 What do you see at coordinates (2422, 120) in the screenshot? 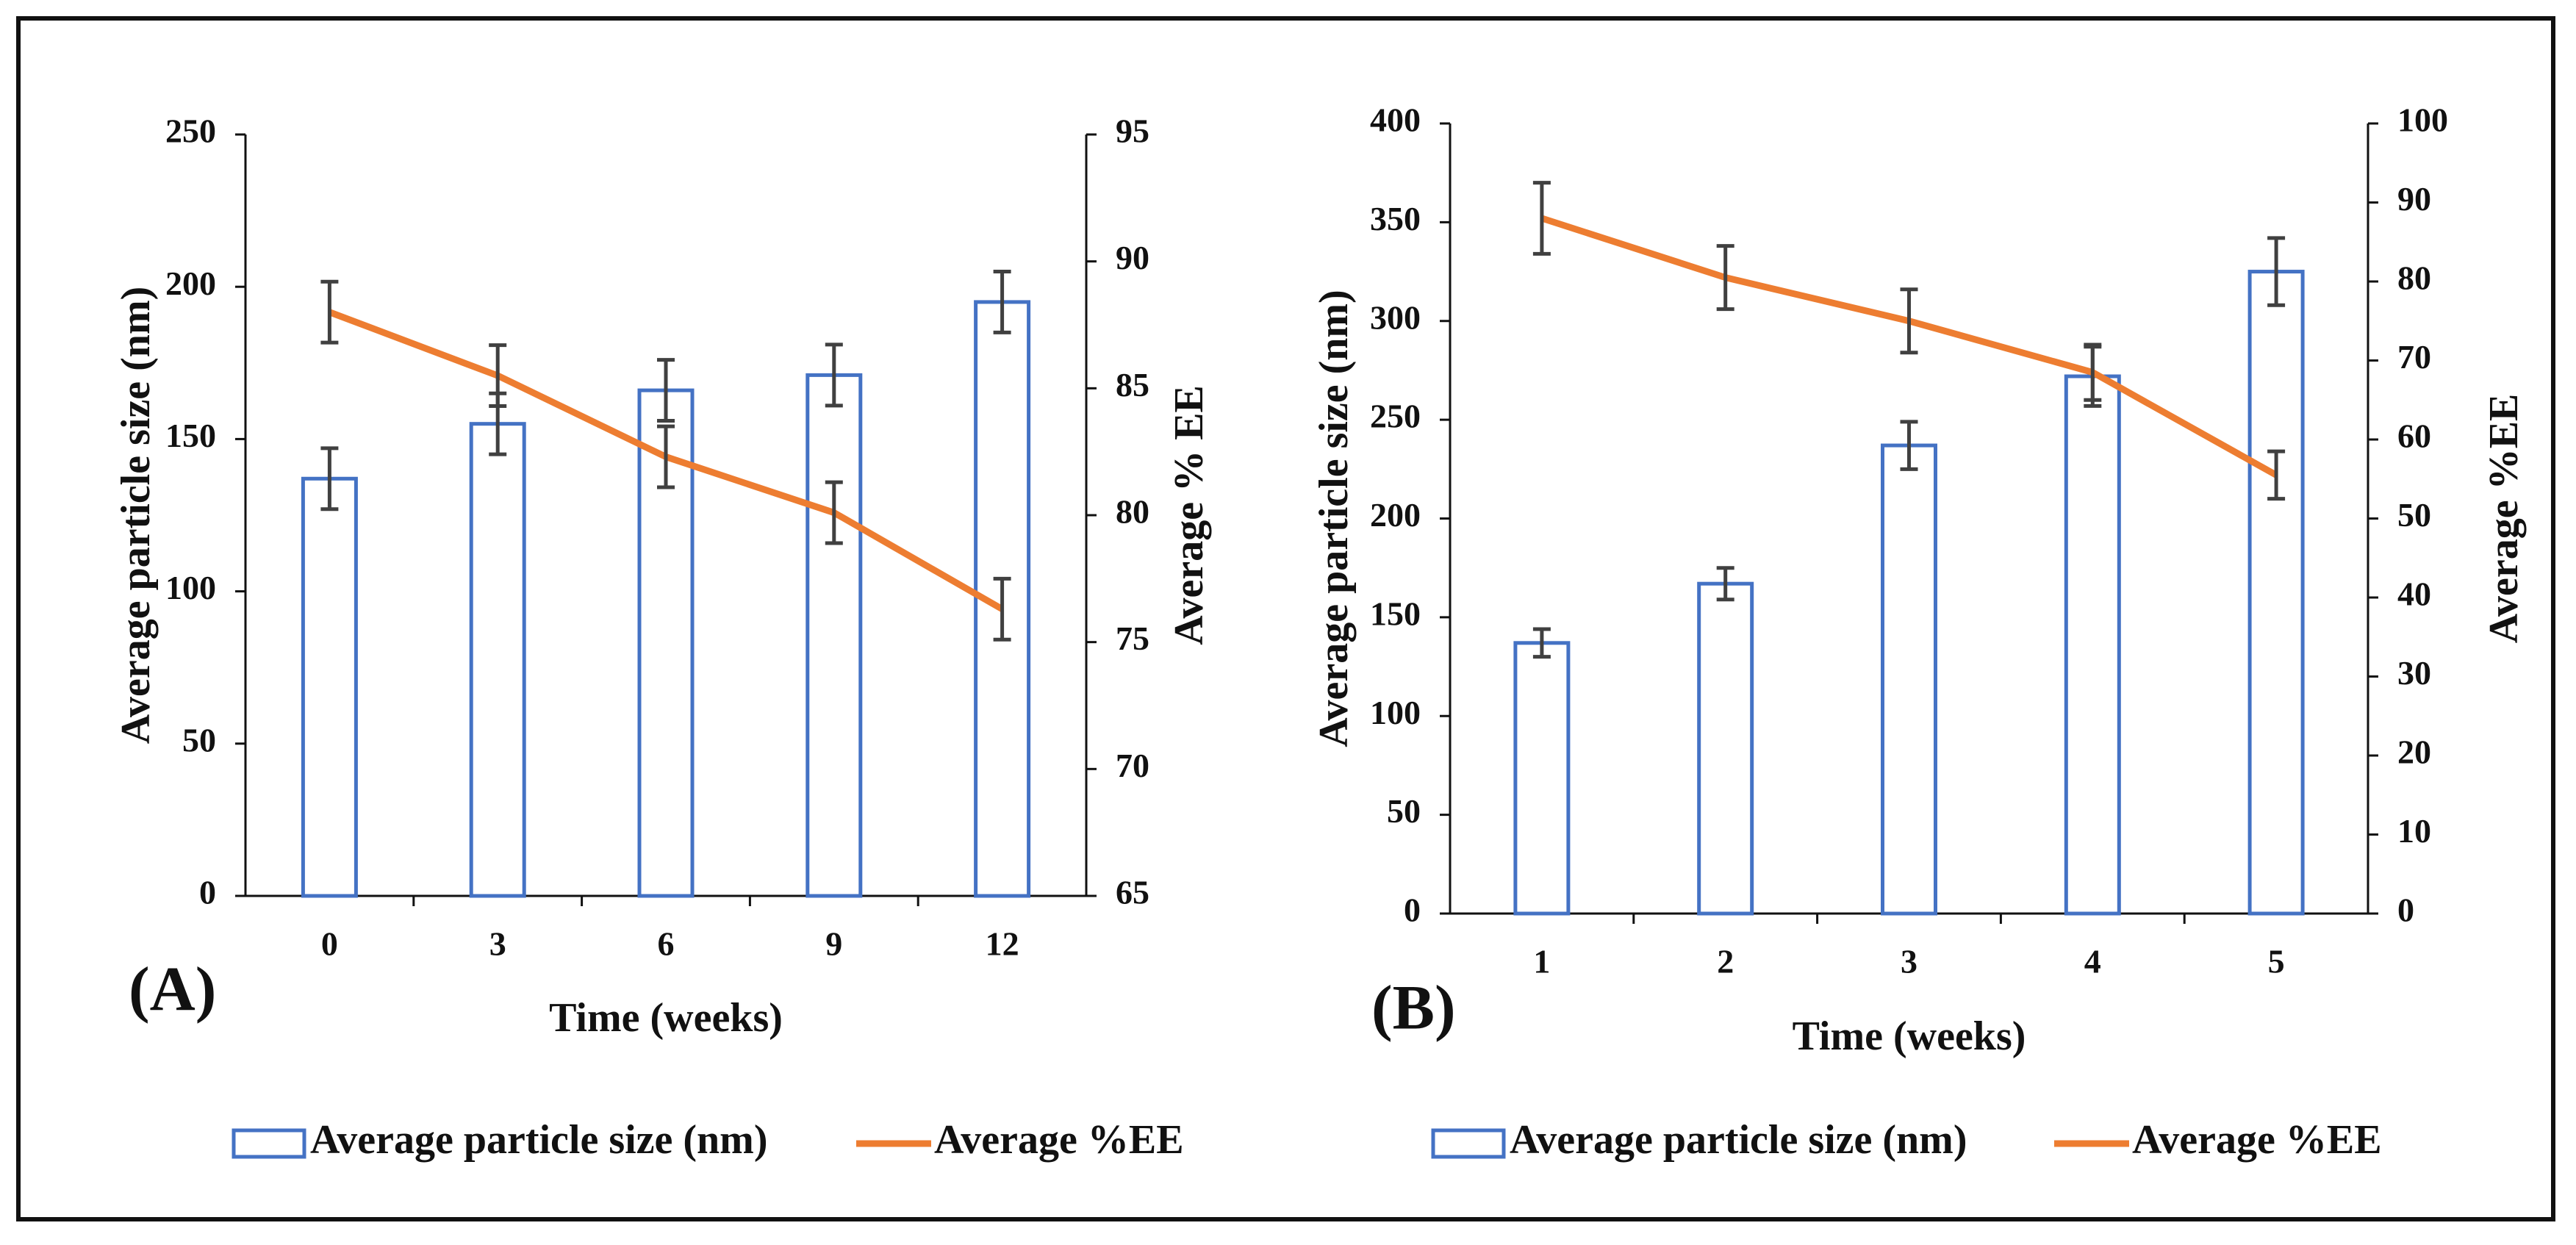
I see `y2-tick-label: 100` at bounding box center [2422, 120].